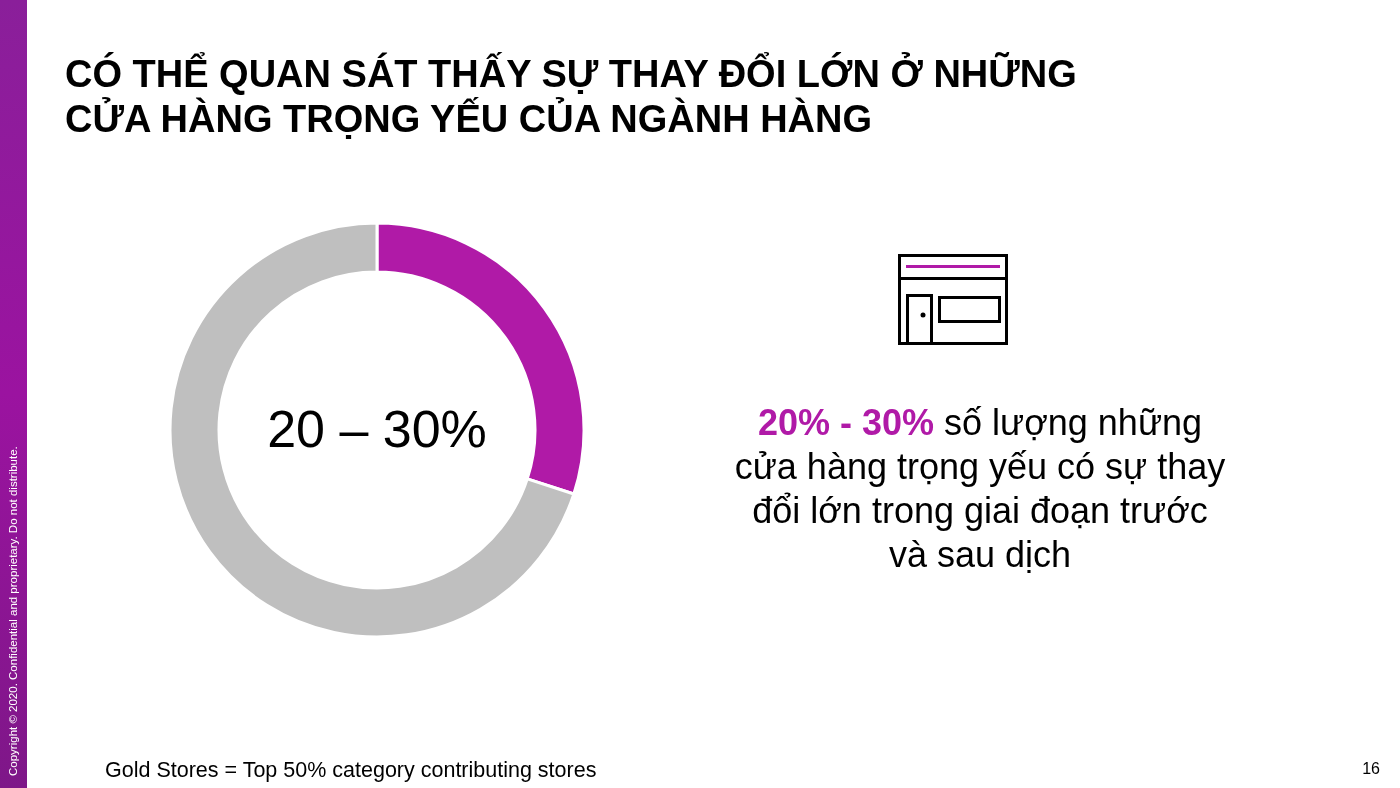 The width and height of the screenshot is (1400, 788). Describe the element at coordinates (1371, 768) in the screenshot. I see `text: 16` at that location.